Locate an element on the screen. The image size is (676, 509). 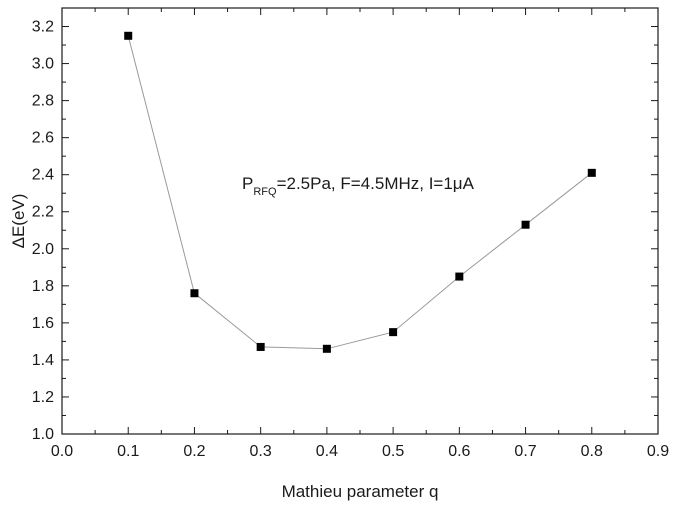
x-tick-label: 0.4 is located at coordinates (327, 451).